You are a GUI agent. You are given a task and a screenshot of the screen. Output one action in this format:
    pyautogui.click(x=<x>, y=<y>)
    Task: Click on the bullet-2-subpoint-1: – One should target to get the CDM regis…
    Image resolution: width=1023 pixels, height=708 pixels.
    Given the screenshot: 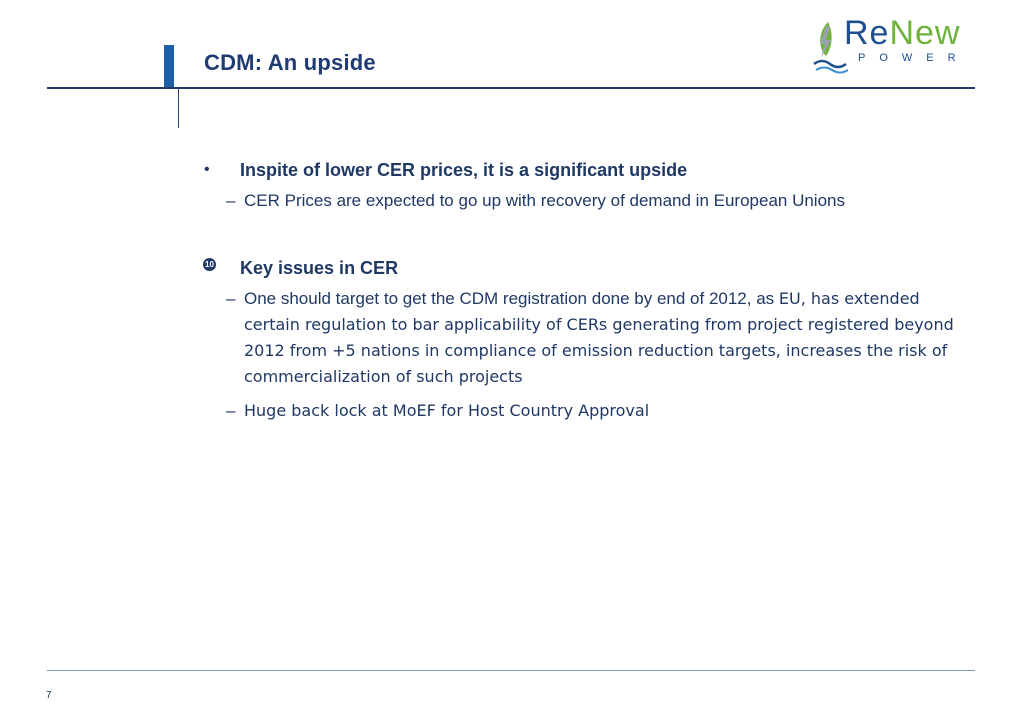 What is the action you would take?
    pyautogui.click(x=590, y=338)
    